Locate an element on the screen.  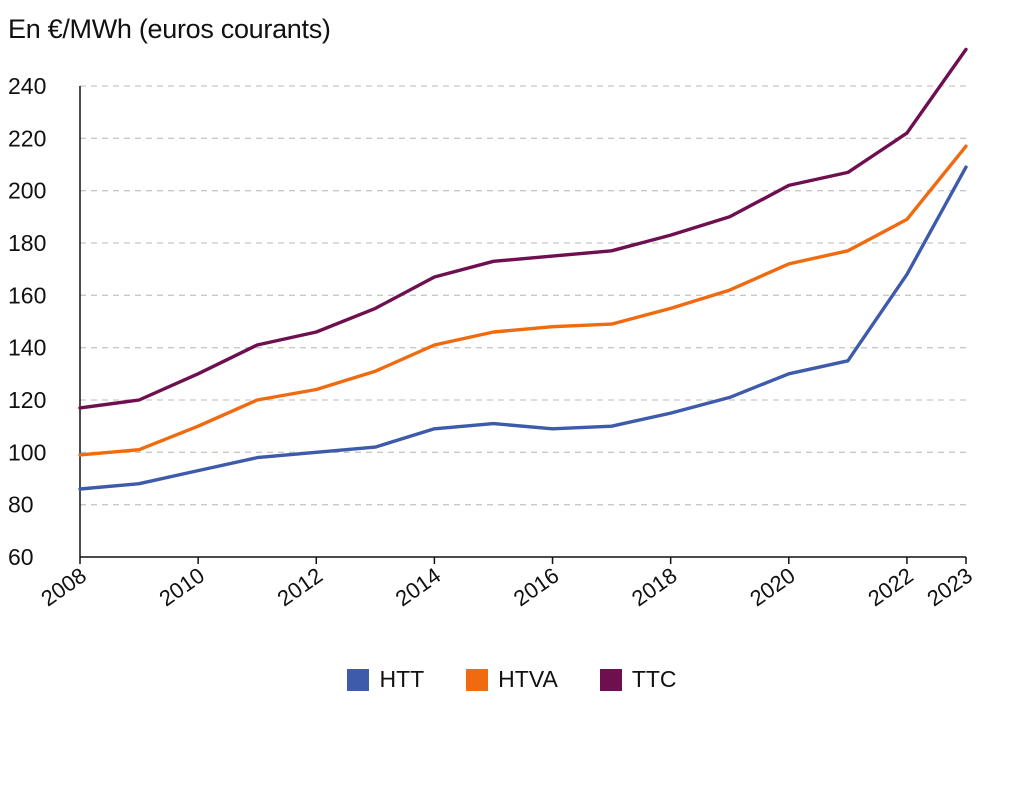
y-tick-label: 180 is located at coordinates (27, 243).